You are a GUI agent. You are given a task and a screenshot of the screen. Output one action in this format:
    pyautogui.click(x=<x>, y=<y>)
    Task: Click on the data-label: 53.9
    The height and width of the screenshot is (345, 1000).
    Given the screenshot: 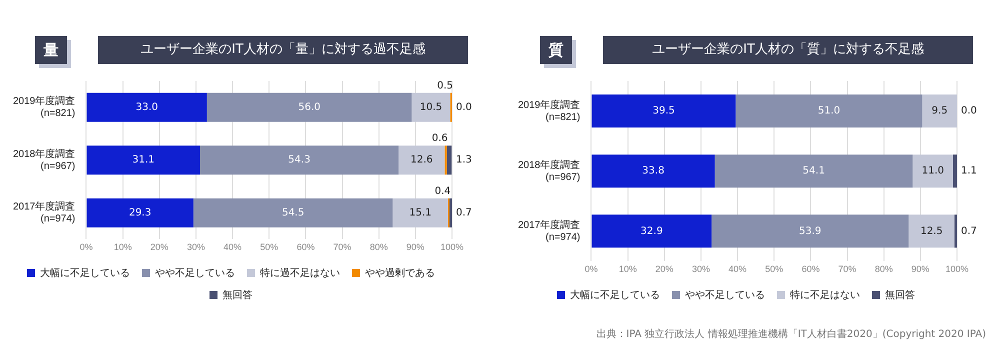 What is the action you would take?
    pyautogui.click(x=810, y=231)
    